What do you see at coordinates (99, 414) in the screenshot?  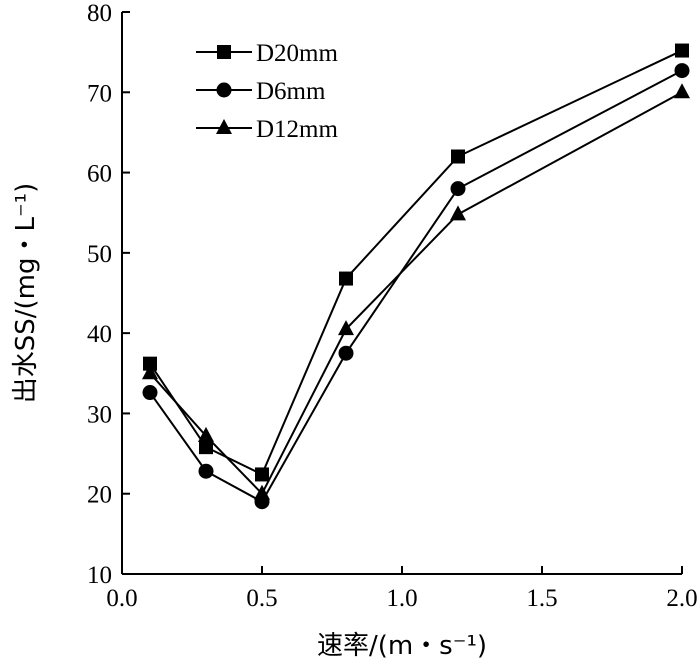 I see `y-tick-label: 30` at bounding box center [99, 414].